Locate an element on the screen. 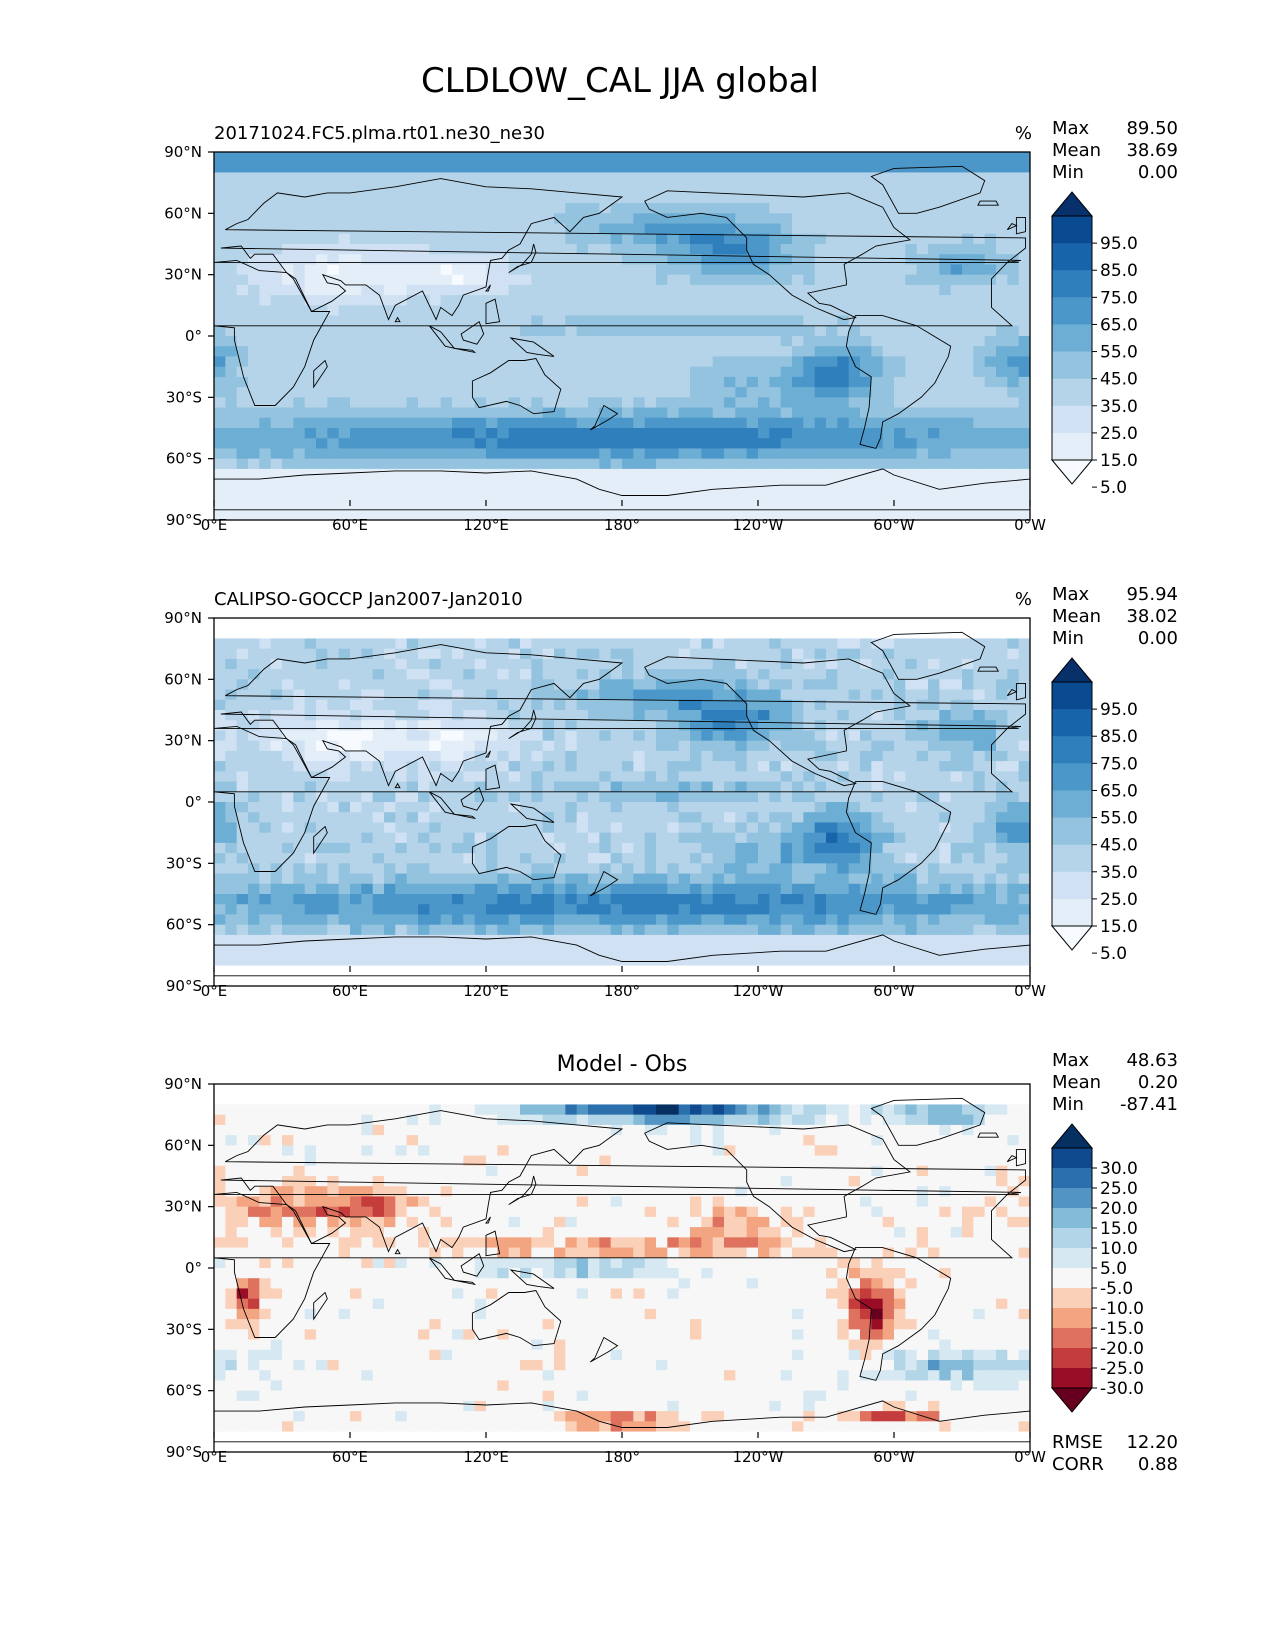 This screenshot has height=1650, width=1275. stat-max-value: 48.63 is located at coordinates (1152, 1060).